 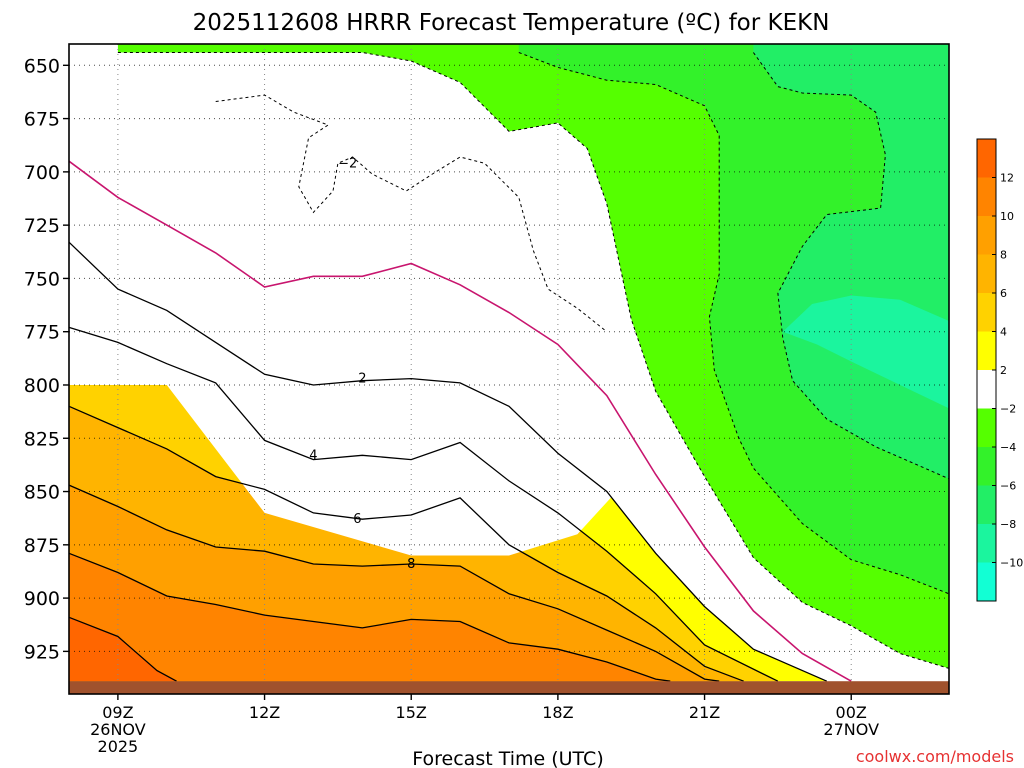 I want to click on x-tick-label: 2025, so click(x=118, y=746).